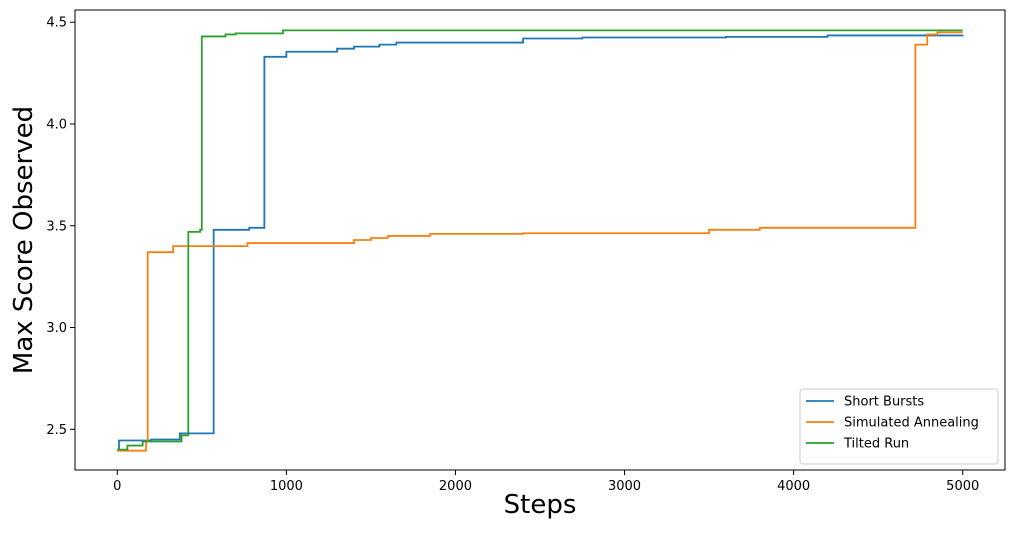 The width and height of the screenshot is (1015, 538). I want to click on x-tick-label: 2000, so click(455, 486).